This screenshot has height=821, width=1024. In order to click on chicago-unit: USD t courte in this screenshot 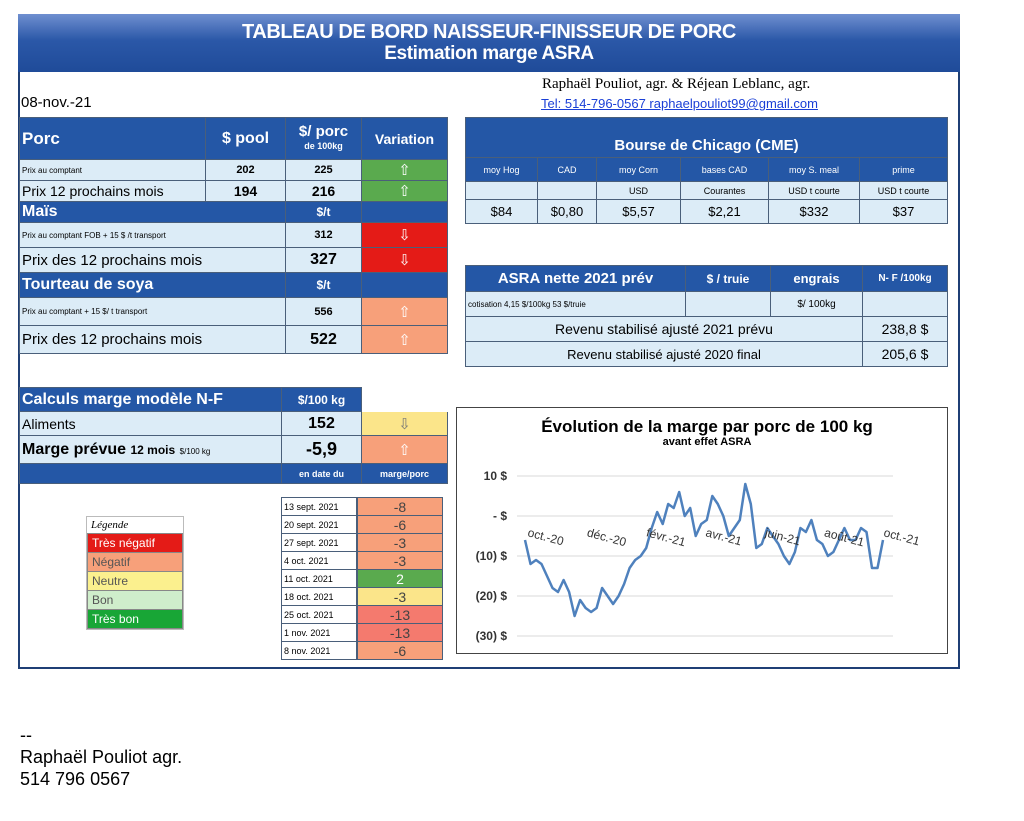, I will do `click(903, 190)`.